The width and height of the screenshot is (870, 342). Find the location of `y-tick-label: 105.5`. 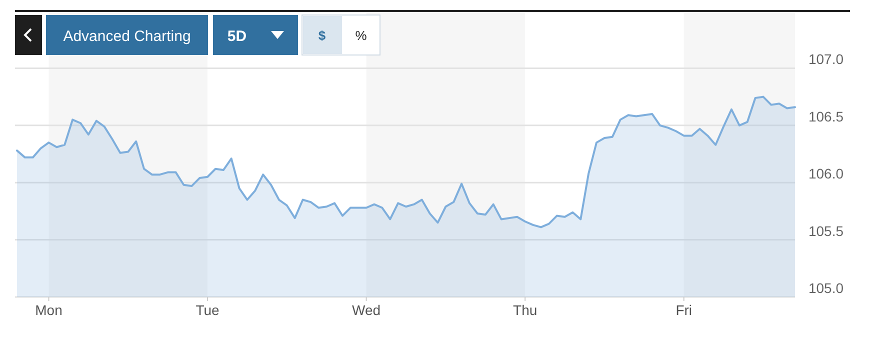

y-tick-label: 105.5 is located at coordinates (826, 230).